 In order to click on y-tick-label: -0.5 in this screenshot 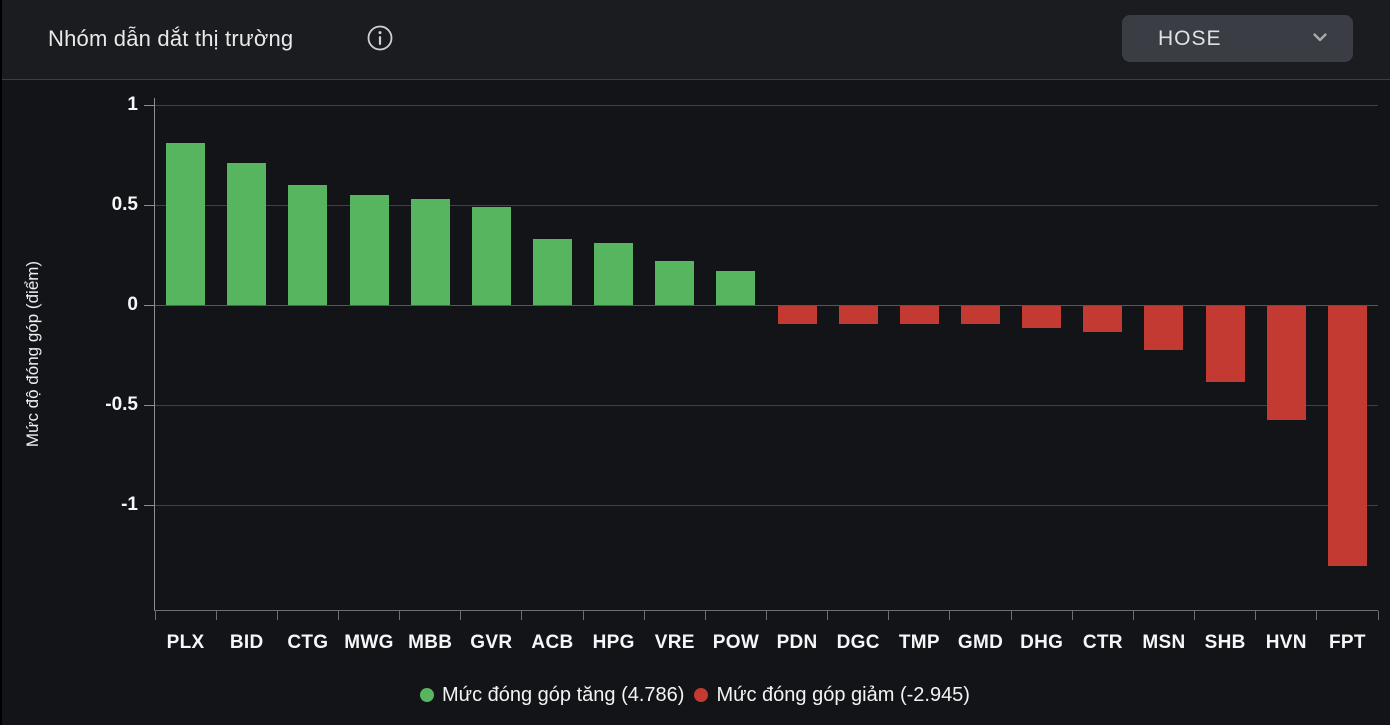, I will do `click(121, 404)`.